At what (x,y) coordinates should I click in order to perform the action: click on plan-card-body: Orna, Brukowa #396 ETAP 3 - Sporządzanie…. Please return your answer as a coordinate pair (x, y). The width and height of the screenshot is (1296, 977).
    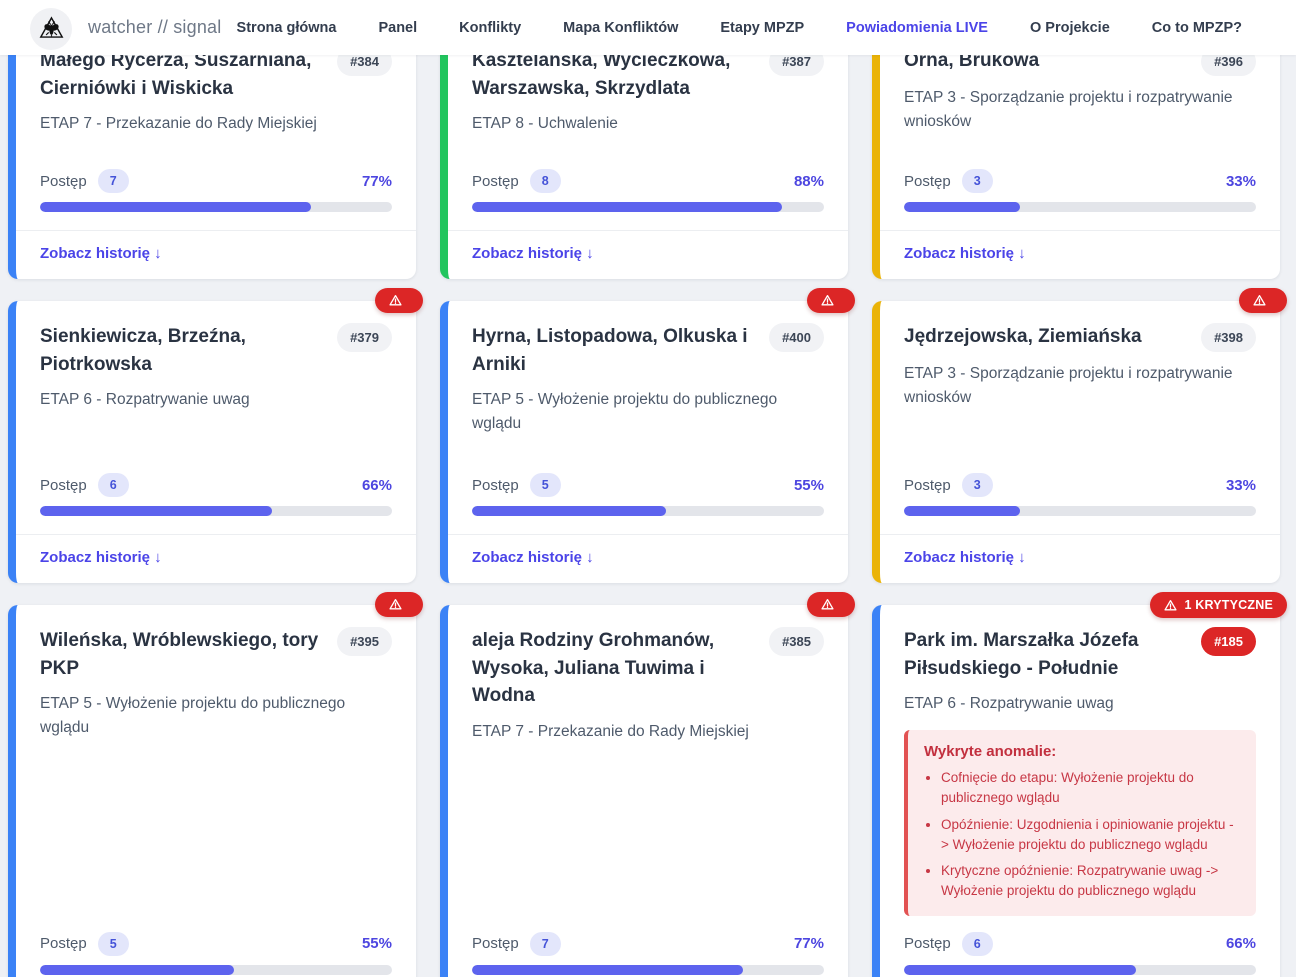
    Looking at the image, I should click on (1080, 127).